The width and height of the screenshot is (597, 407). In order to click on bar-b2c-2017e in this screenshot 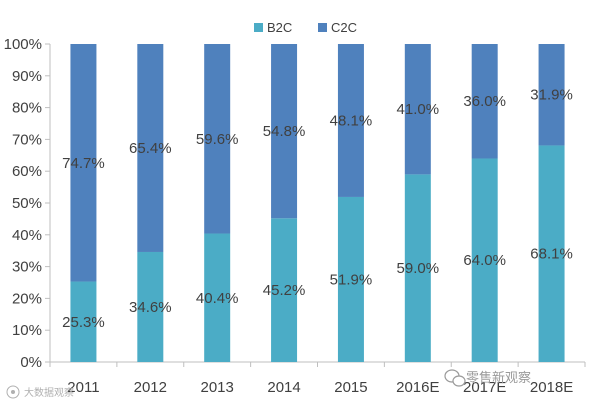, I will do `click(484, 260)`.